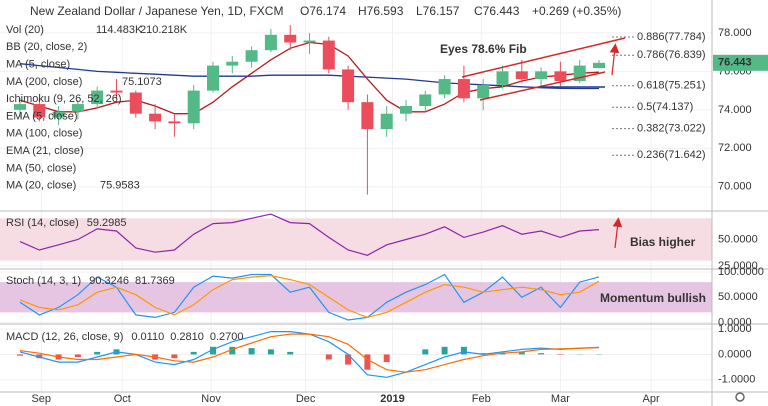 The image size is (768, 406). I want to click on panel-title: MACD (12, 26, close, 9), so click(64, 337).